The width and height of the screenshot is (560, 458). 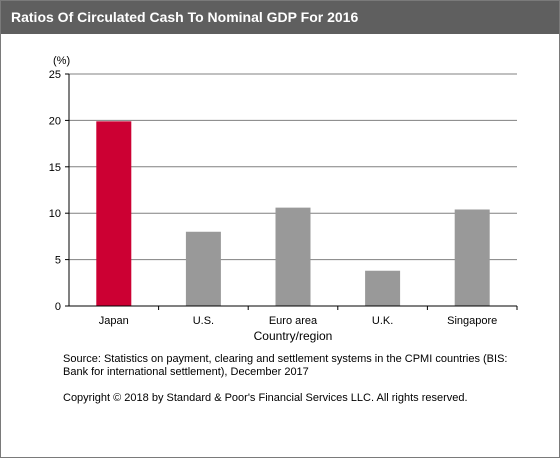 I want to click on bar-japan, so click(x=114, y=213).